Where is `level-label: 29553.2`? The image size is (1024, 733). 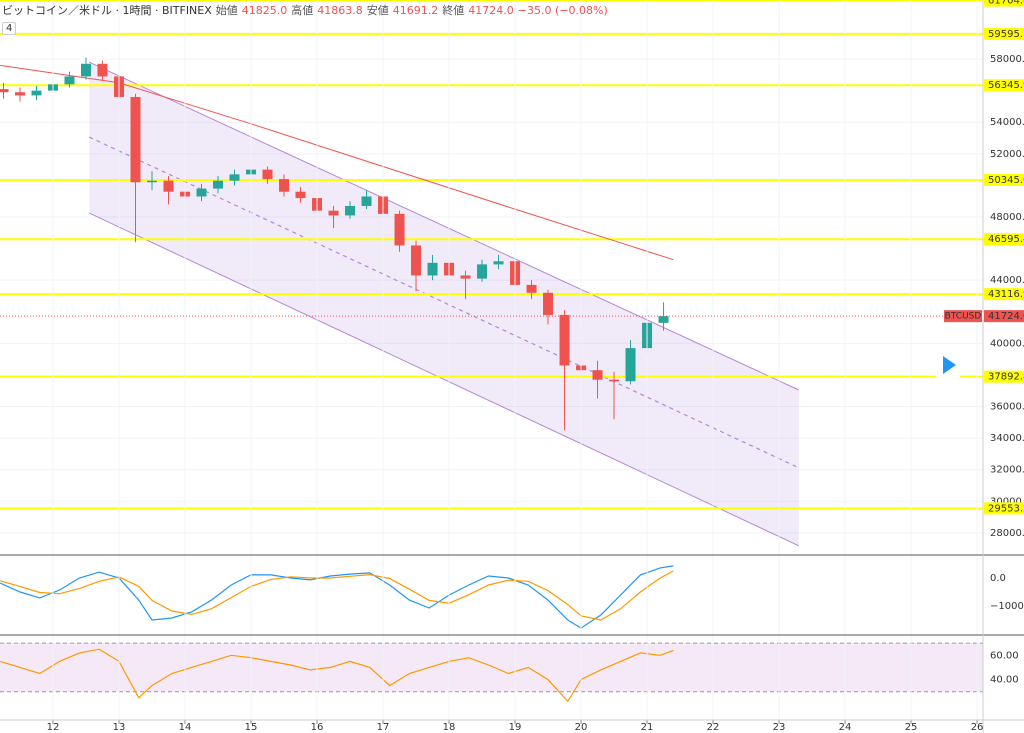
level-label: 29553.2 is located at coordinates (1006, 508).